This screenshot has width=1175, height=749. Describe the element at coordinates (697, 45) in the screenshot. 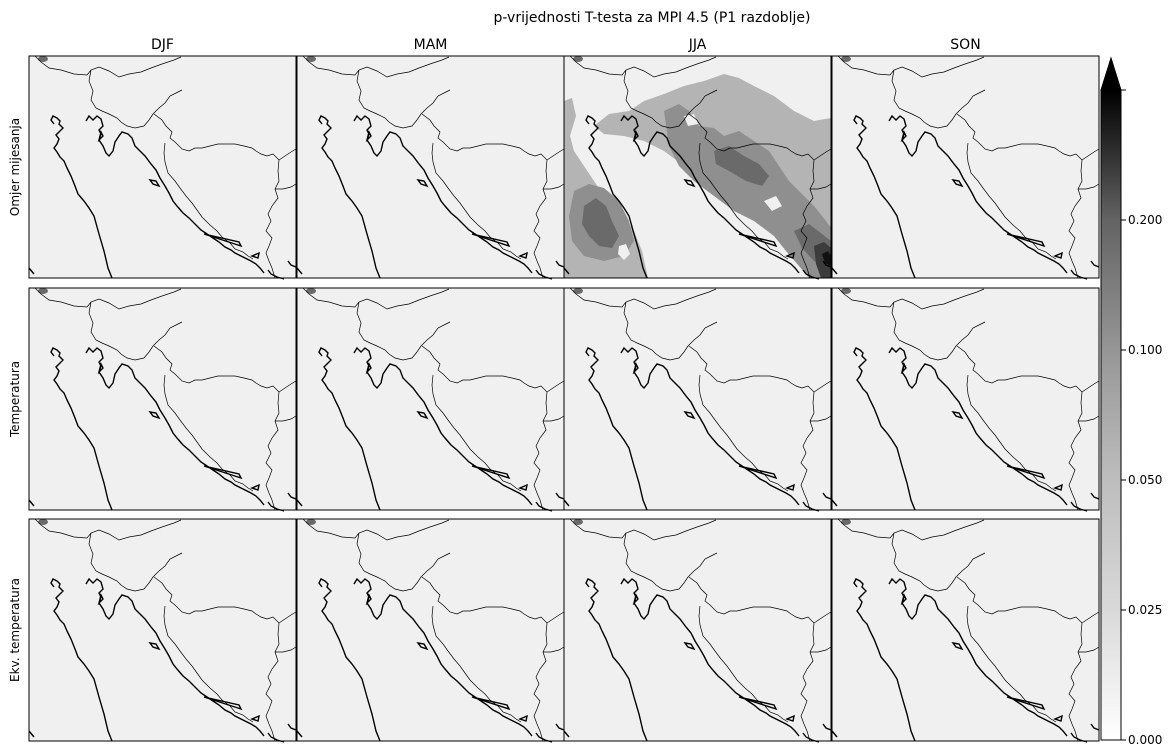

I see `column-header-jja: JJA` at that location.